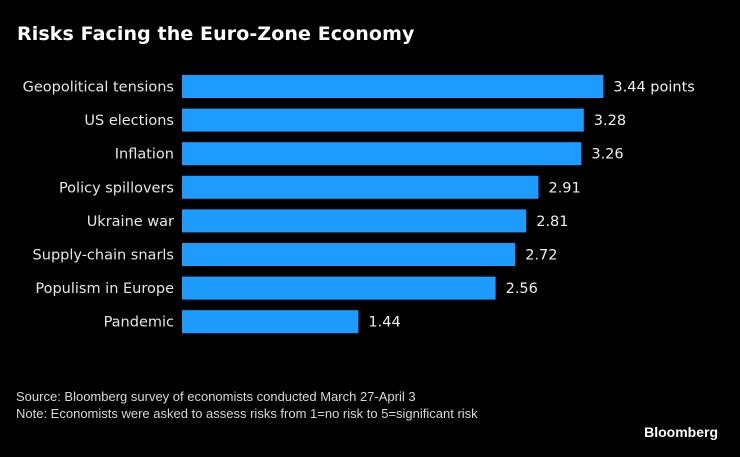 Image resolution: width=740 pixels, height=457 pixels. I want to click on value-label: 1.44, so click(384, 323).